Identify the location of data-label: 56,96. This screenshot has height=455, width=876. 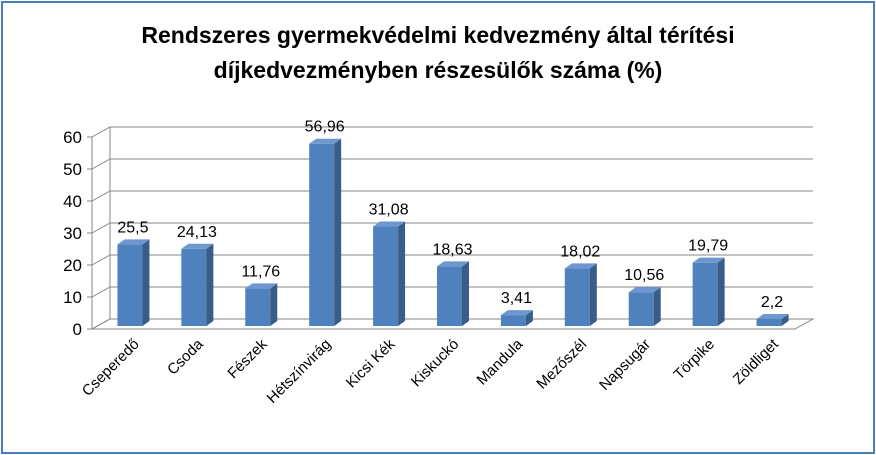
(325, 127).